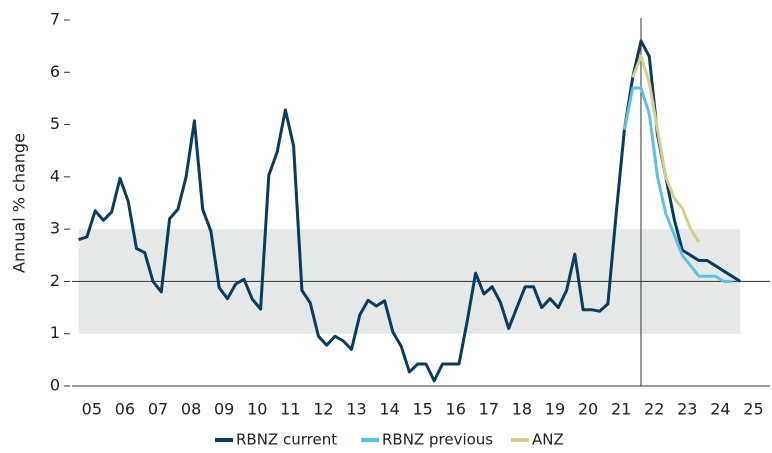 The image size is (772, 453). Describe the element at coordinates (422, 409) in the screenshot. I see `x-tick-label: 15` at that location.